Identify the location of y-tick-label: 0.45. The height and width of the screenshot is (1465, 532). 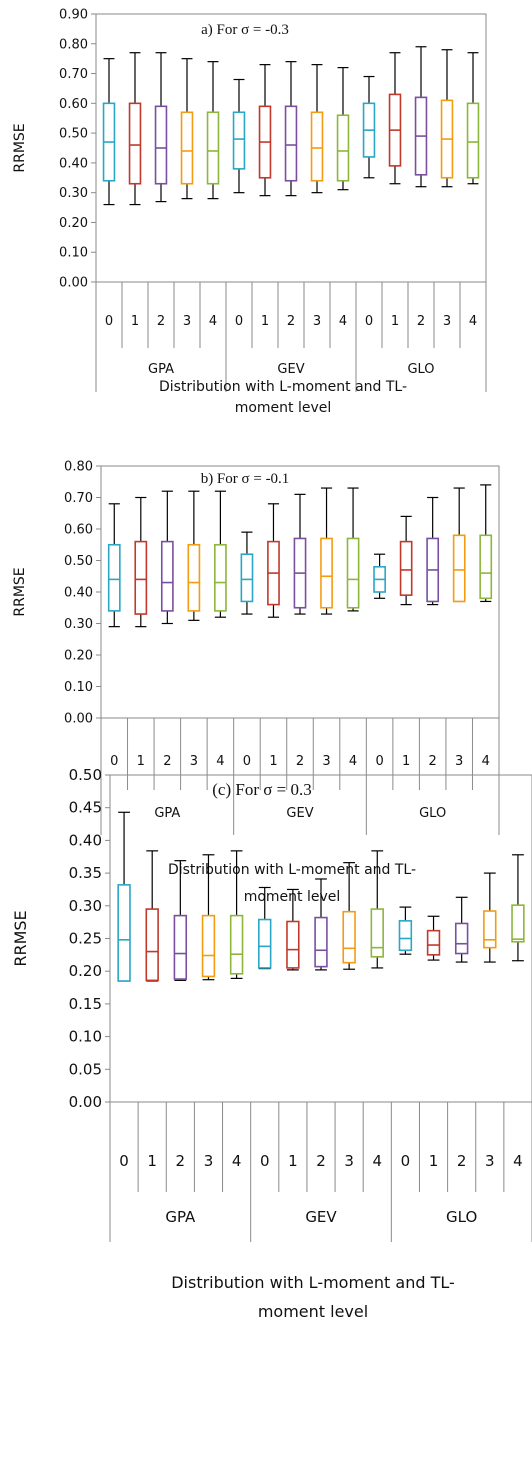
(85, 808).